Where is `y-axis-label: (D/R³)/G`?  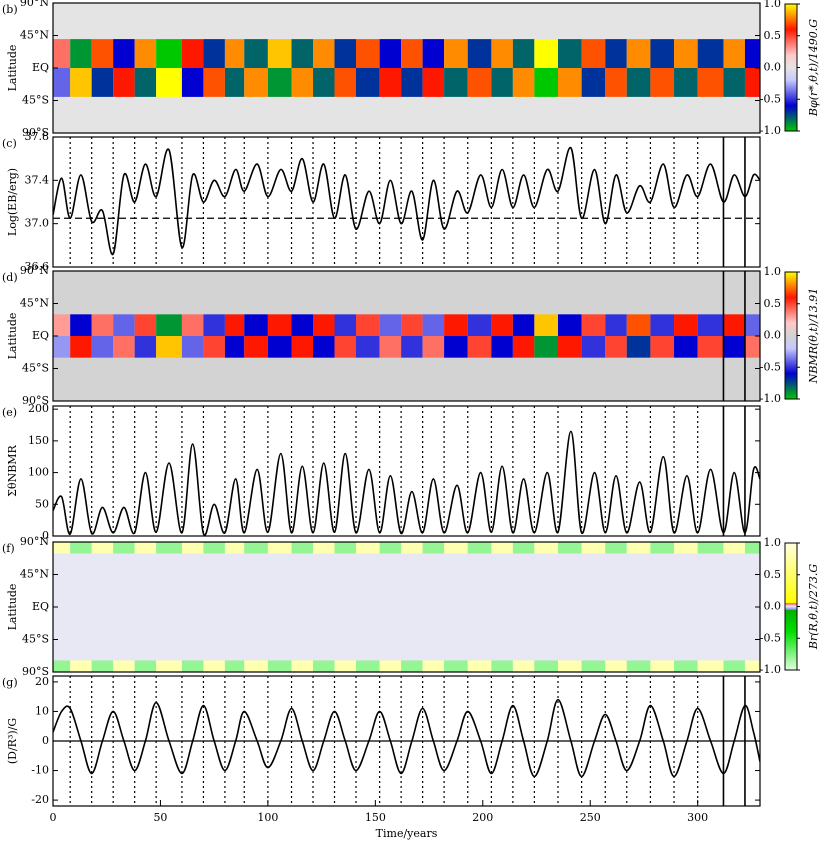 y-axis-label: (D/R³)/G is located at coordinates (12, 741).